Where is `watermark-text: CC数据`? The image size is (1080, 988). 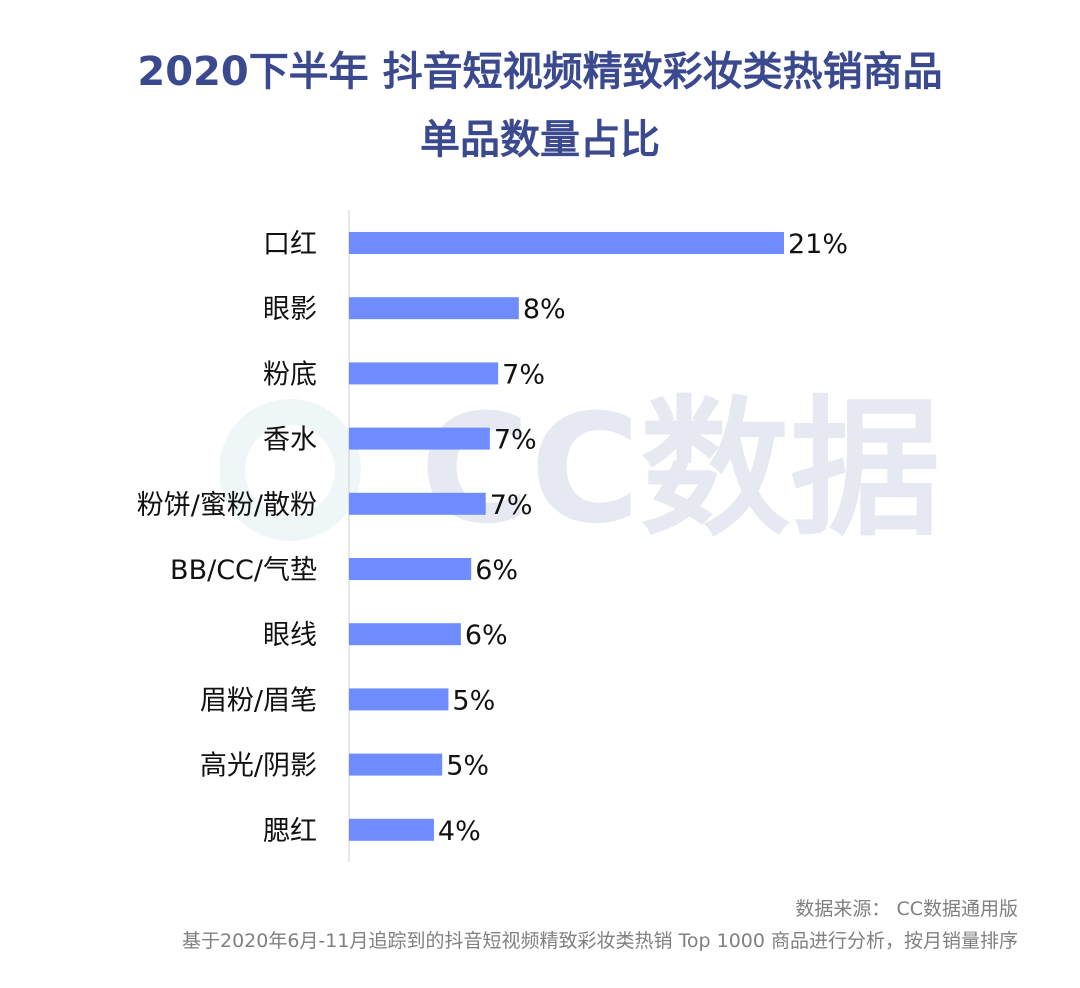
watermark-text: CC数据 is located at coordinates (680, 470).